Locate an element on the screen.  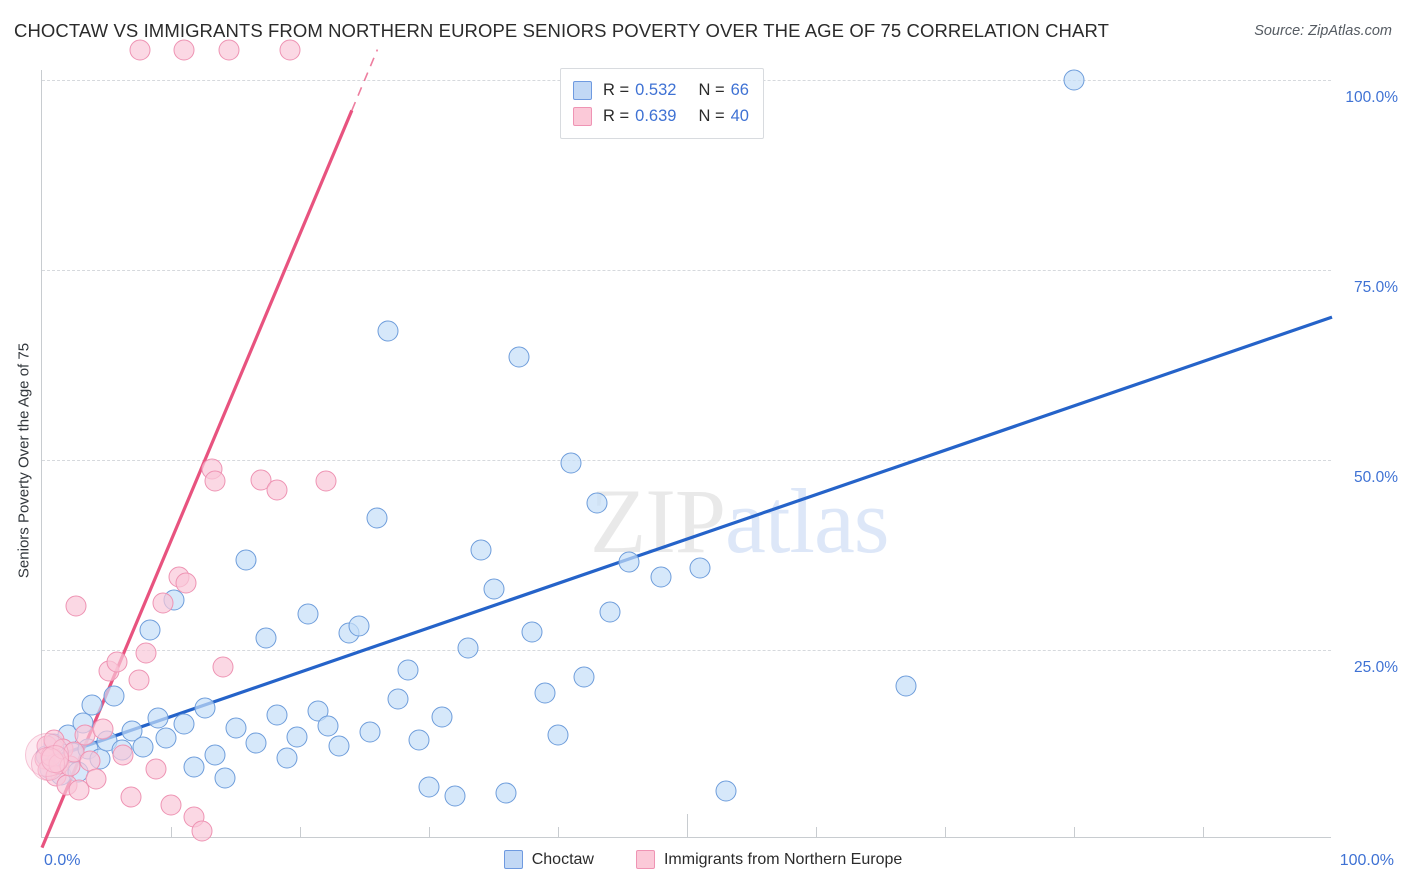
n-label: N = is located at coordinates (711, 115).